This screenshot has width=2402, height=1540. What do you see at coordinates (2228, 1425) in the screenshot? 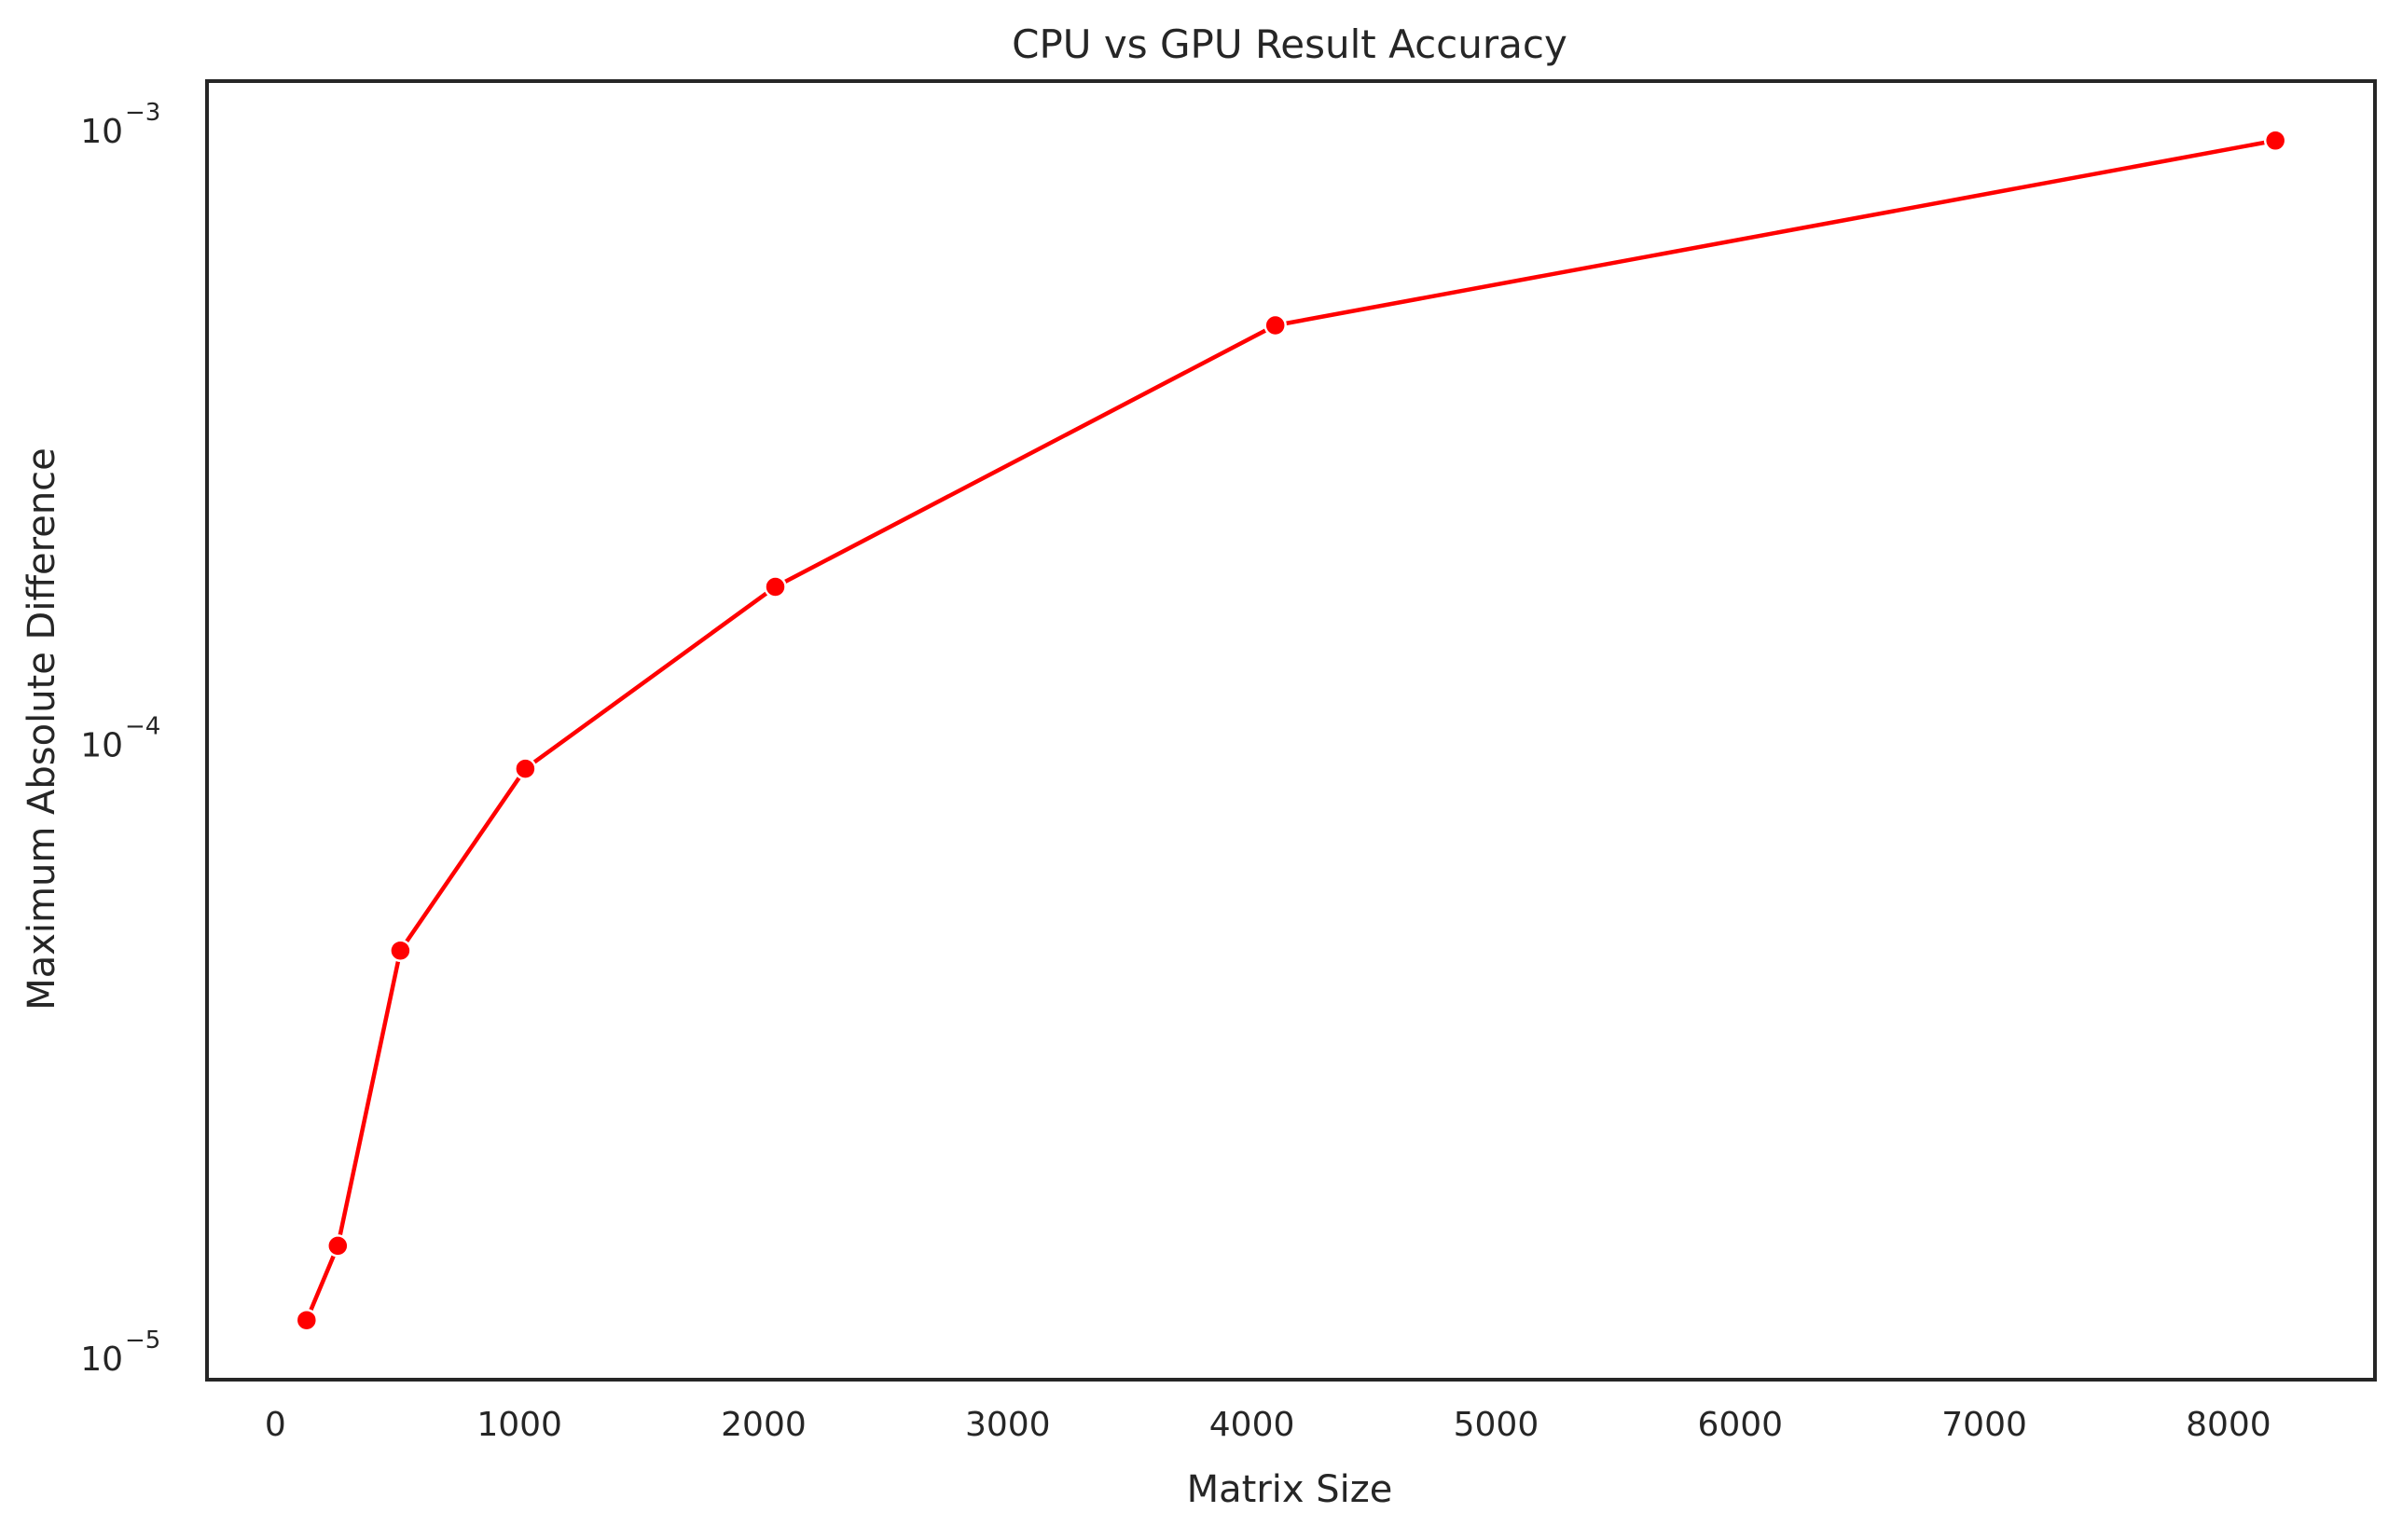
I see `x-tick-label: 8000` at bounding box center [2228, 1425].